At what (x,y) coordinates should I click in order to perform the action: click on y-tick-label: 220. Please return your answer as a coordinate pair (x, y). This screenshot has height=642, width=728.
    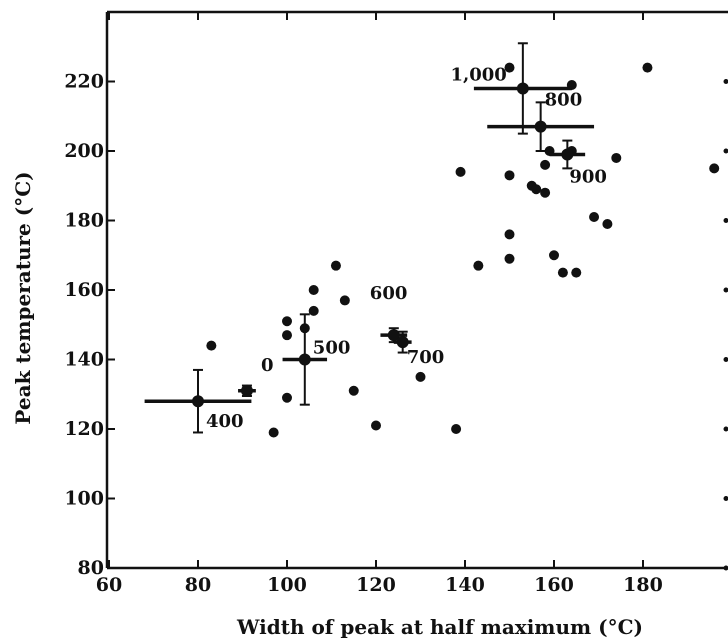
    Looking at the image, I should click on (84, 82).